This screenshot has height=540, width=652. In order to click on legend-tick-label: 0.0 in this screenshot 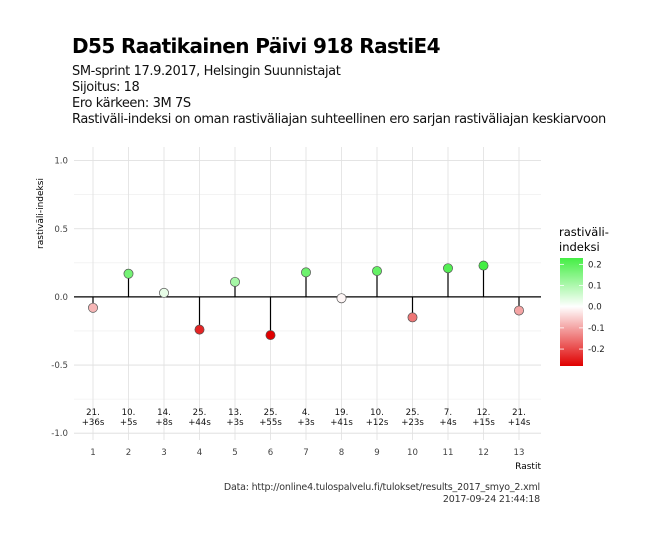, I will do `click(595, 308)`.